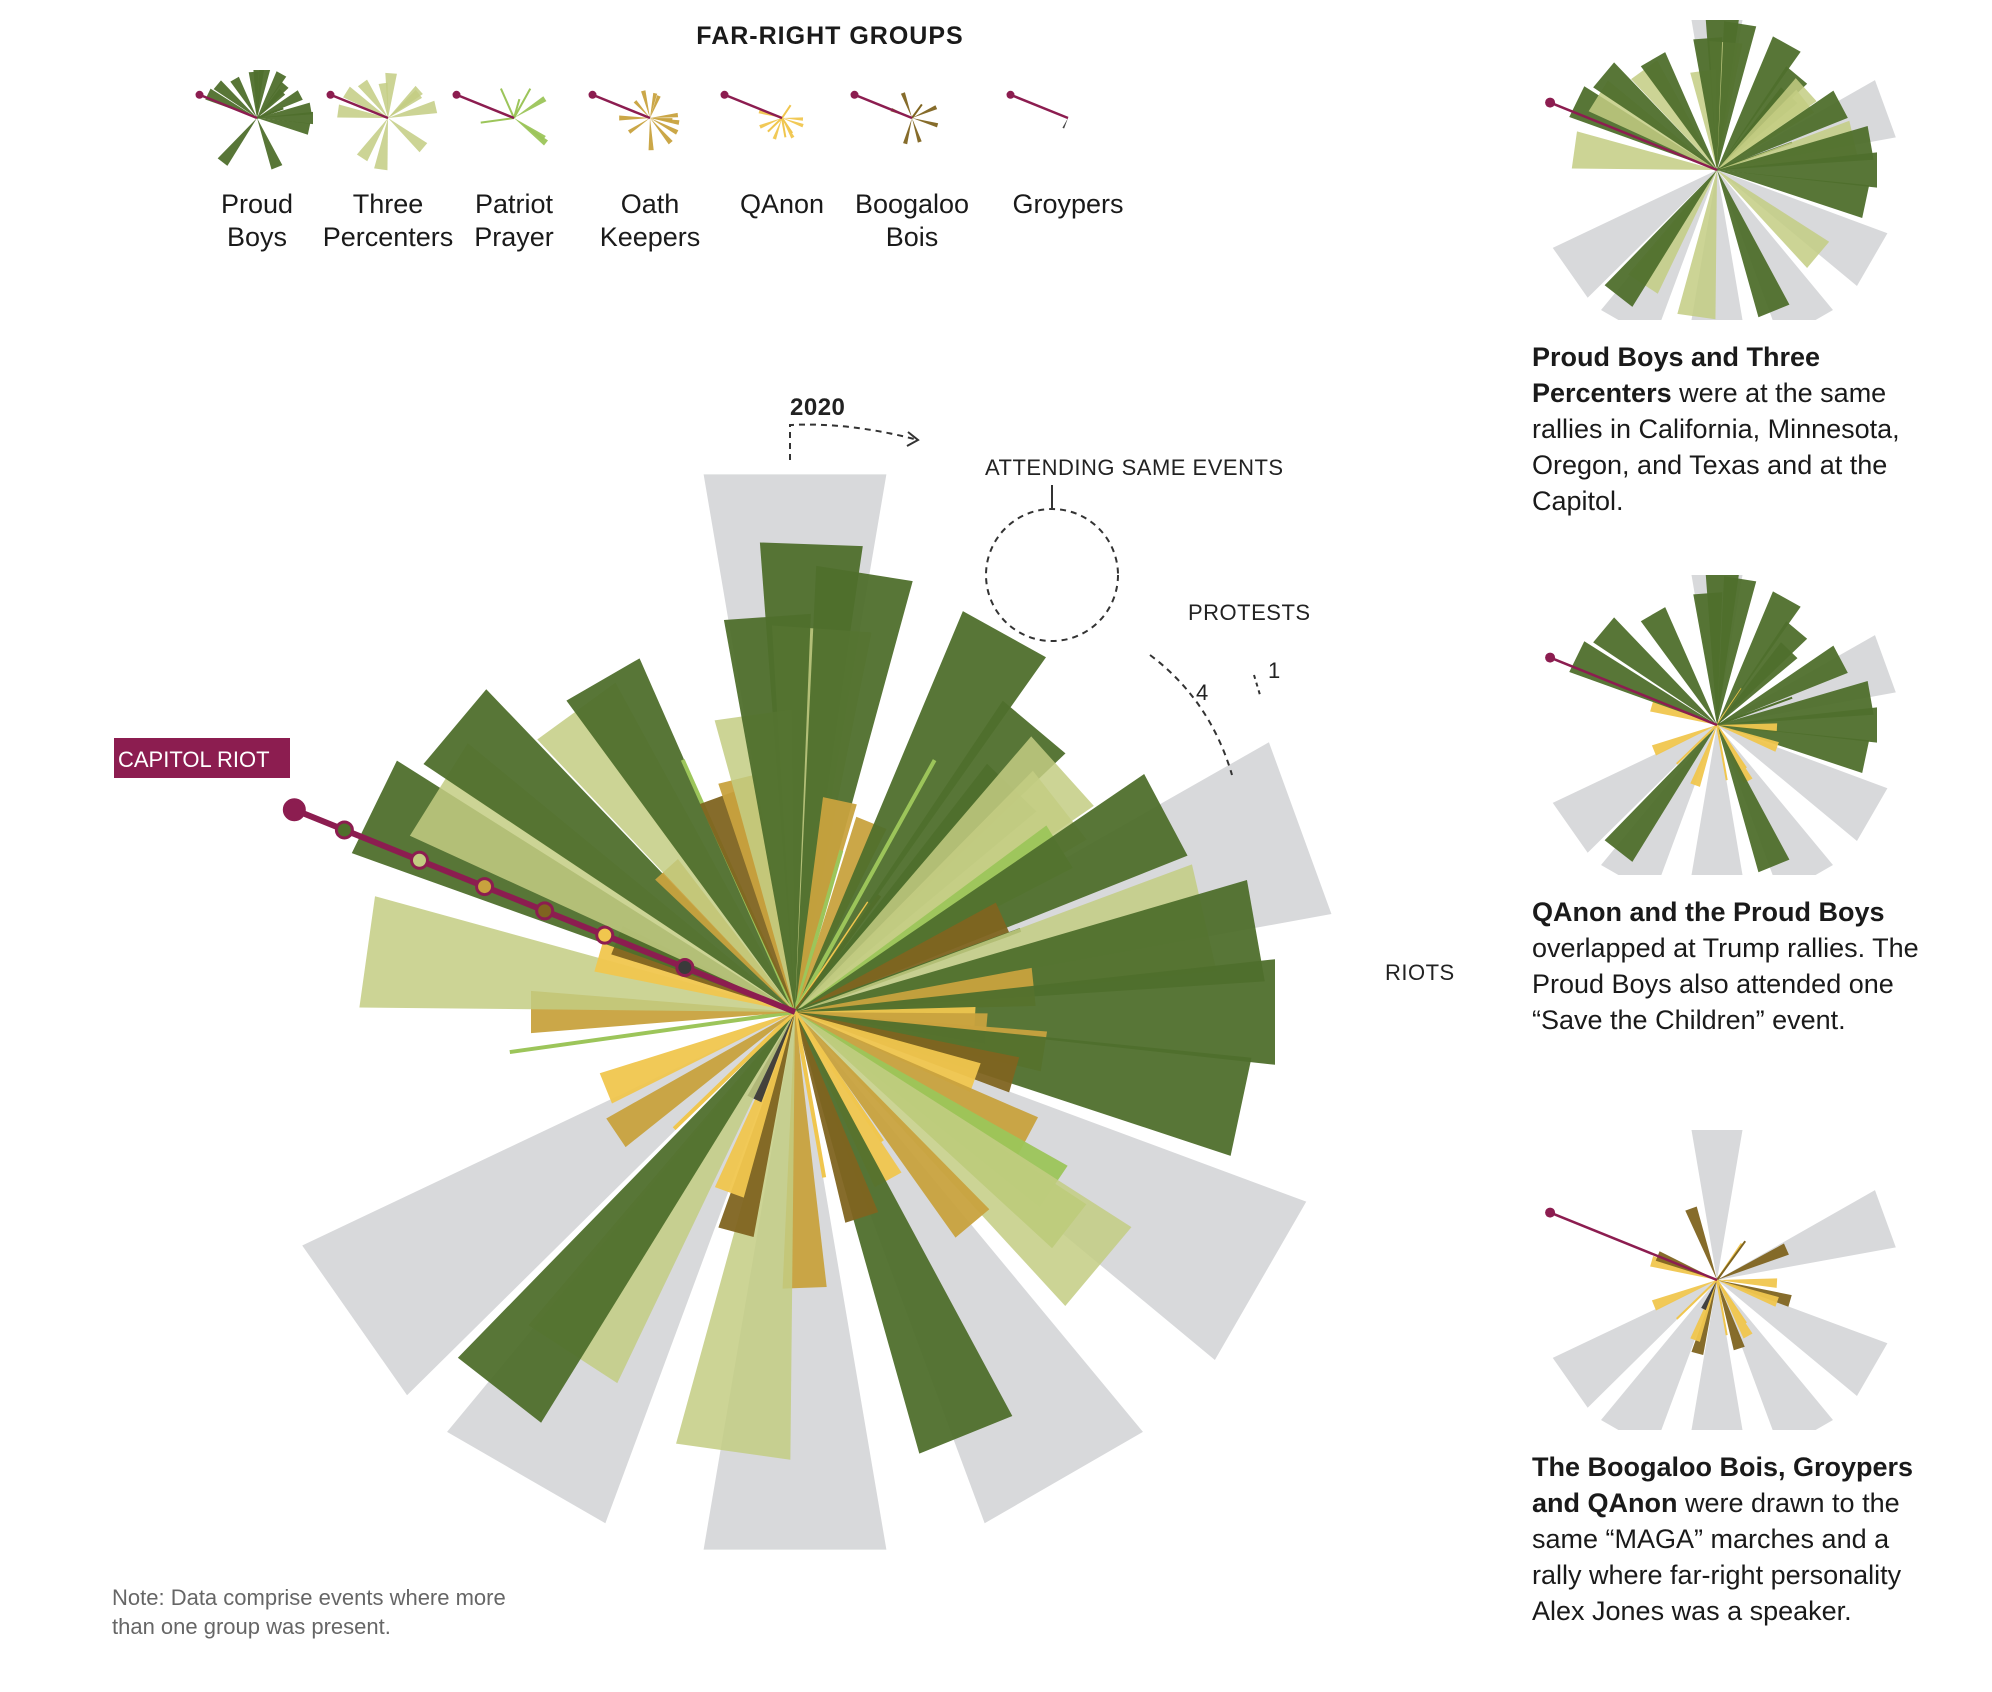  Describe the element at coordinates (1068, 204) in the screenshot. I see `legend-label: Groypers` at that location.